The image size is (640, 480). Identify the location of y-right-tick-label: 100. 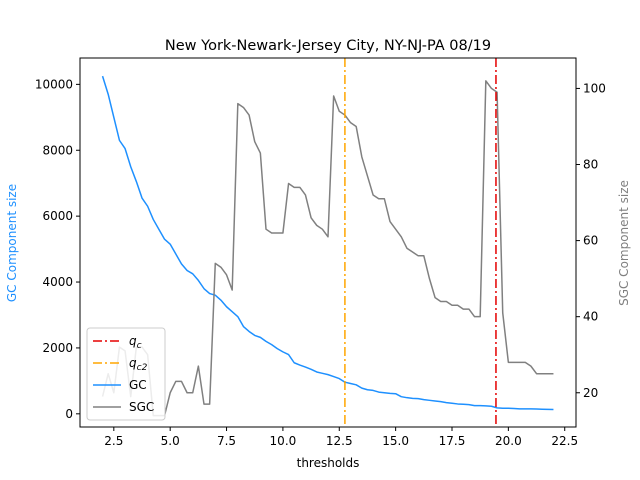
(594, 88).